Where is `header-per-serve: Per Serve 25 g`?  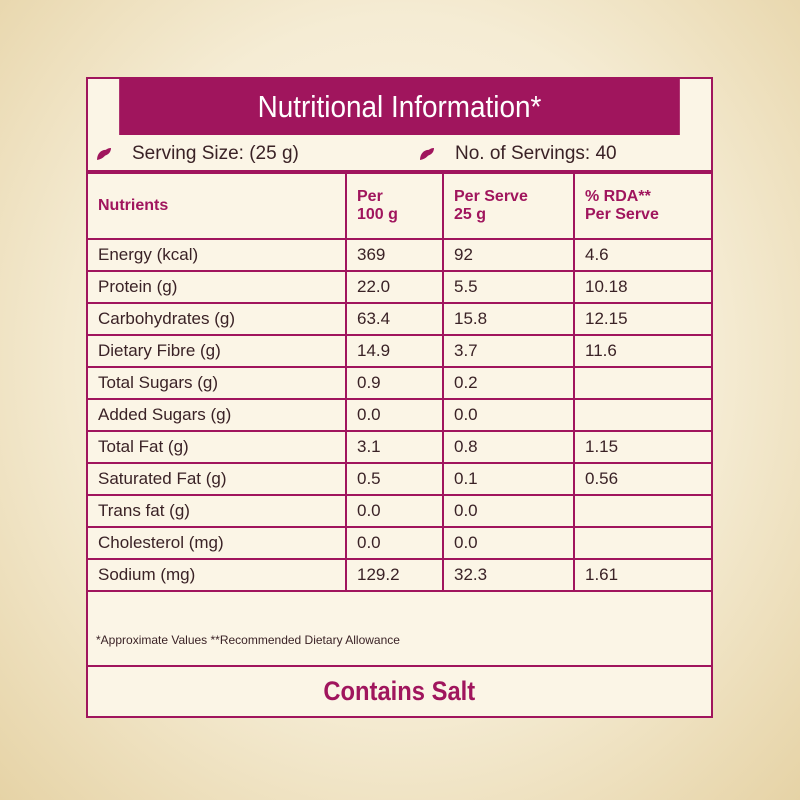 header-per-serve: Per Serve 25 g is located at coordinates (508, 206).